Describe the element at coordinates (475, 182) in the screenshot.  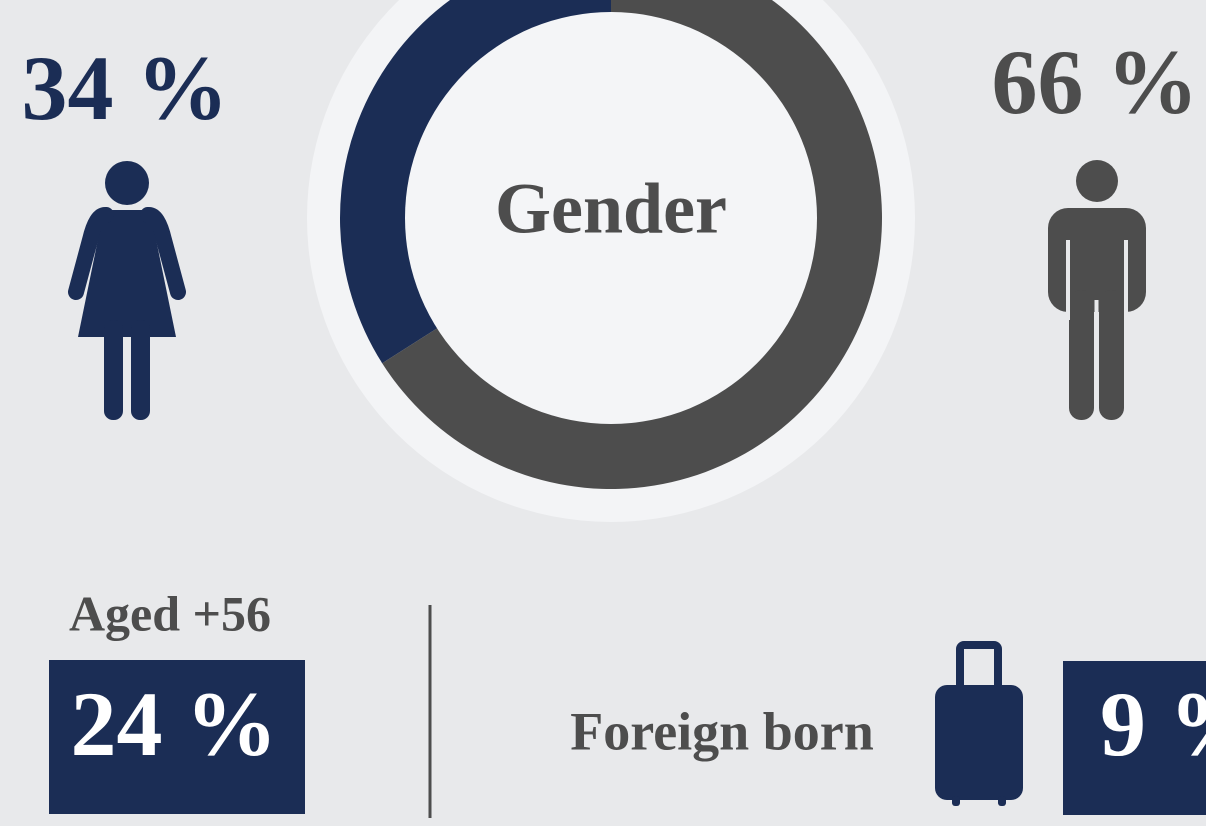
I see `donut-segment` at that location.